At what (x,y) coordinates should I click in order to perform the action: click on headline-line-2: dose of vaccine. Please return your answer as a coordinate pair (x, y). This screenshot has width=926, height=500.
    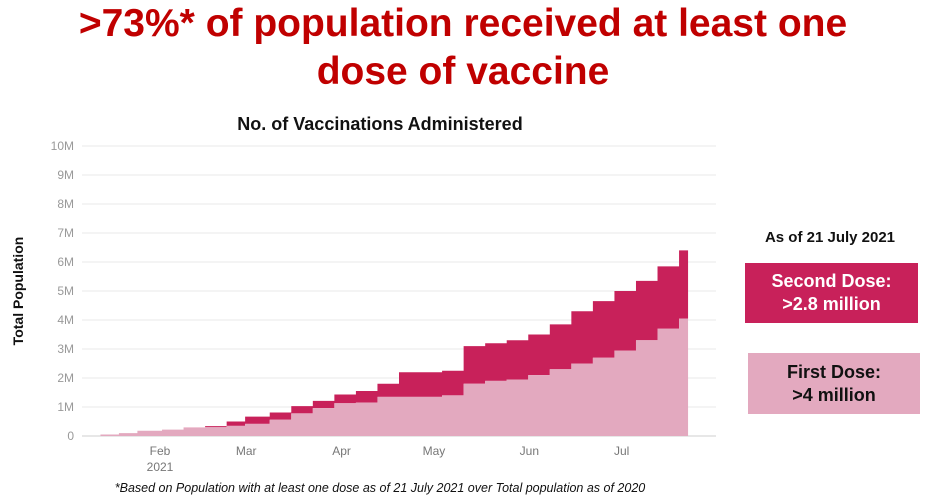
    Looking at the image, I should click on (463, 71).